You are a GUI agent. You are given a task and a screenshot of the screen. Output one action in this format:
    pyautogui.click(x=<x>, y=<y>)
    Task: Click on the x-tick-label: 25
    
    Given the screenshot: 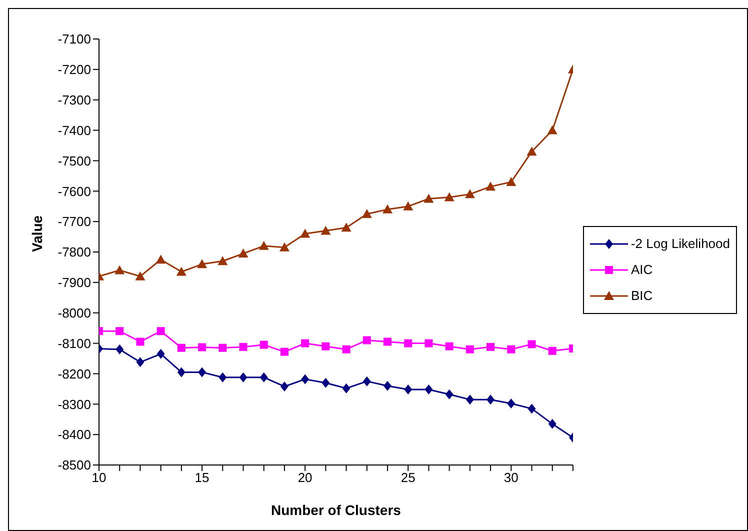 What is the action you would take?
    pyautogui.click(x=408, y=478)
    